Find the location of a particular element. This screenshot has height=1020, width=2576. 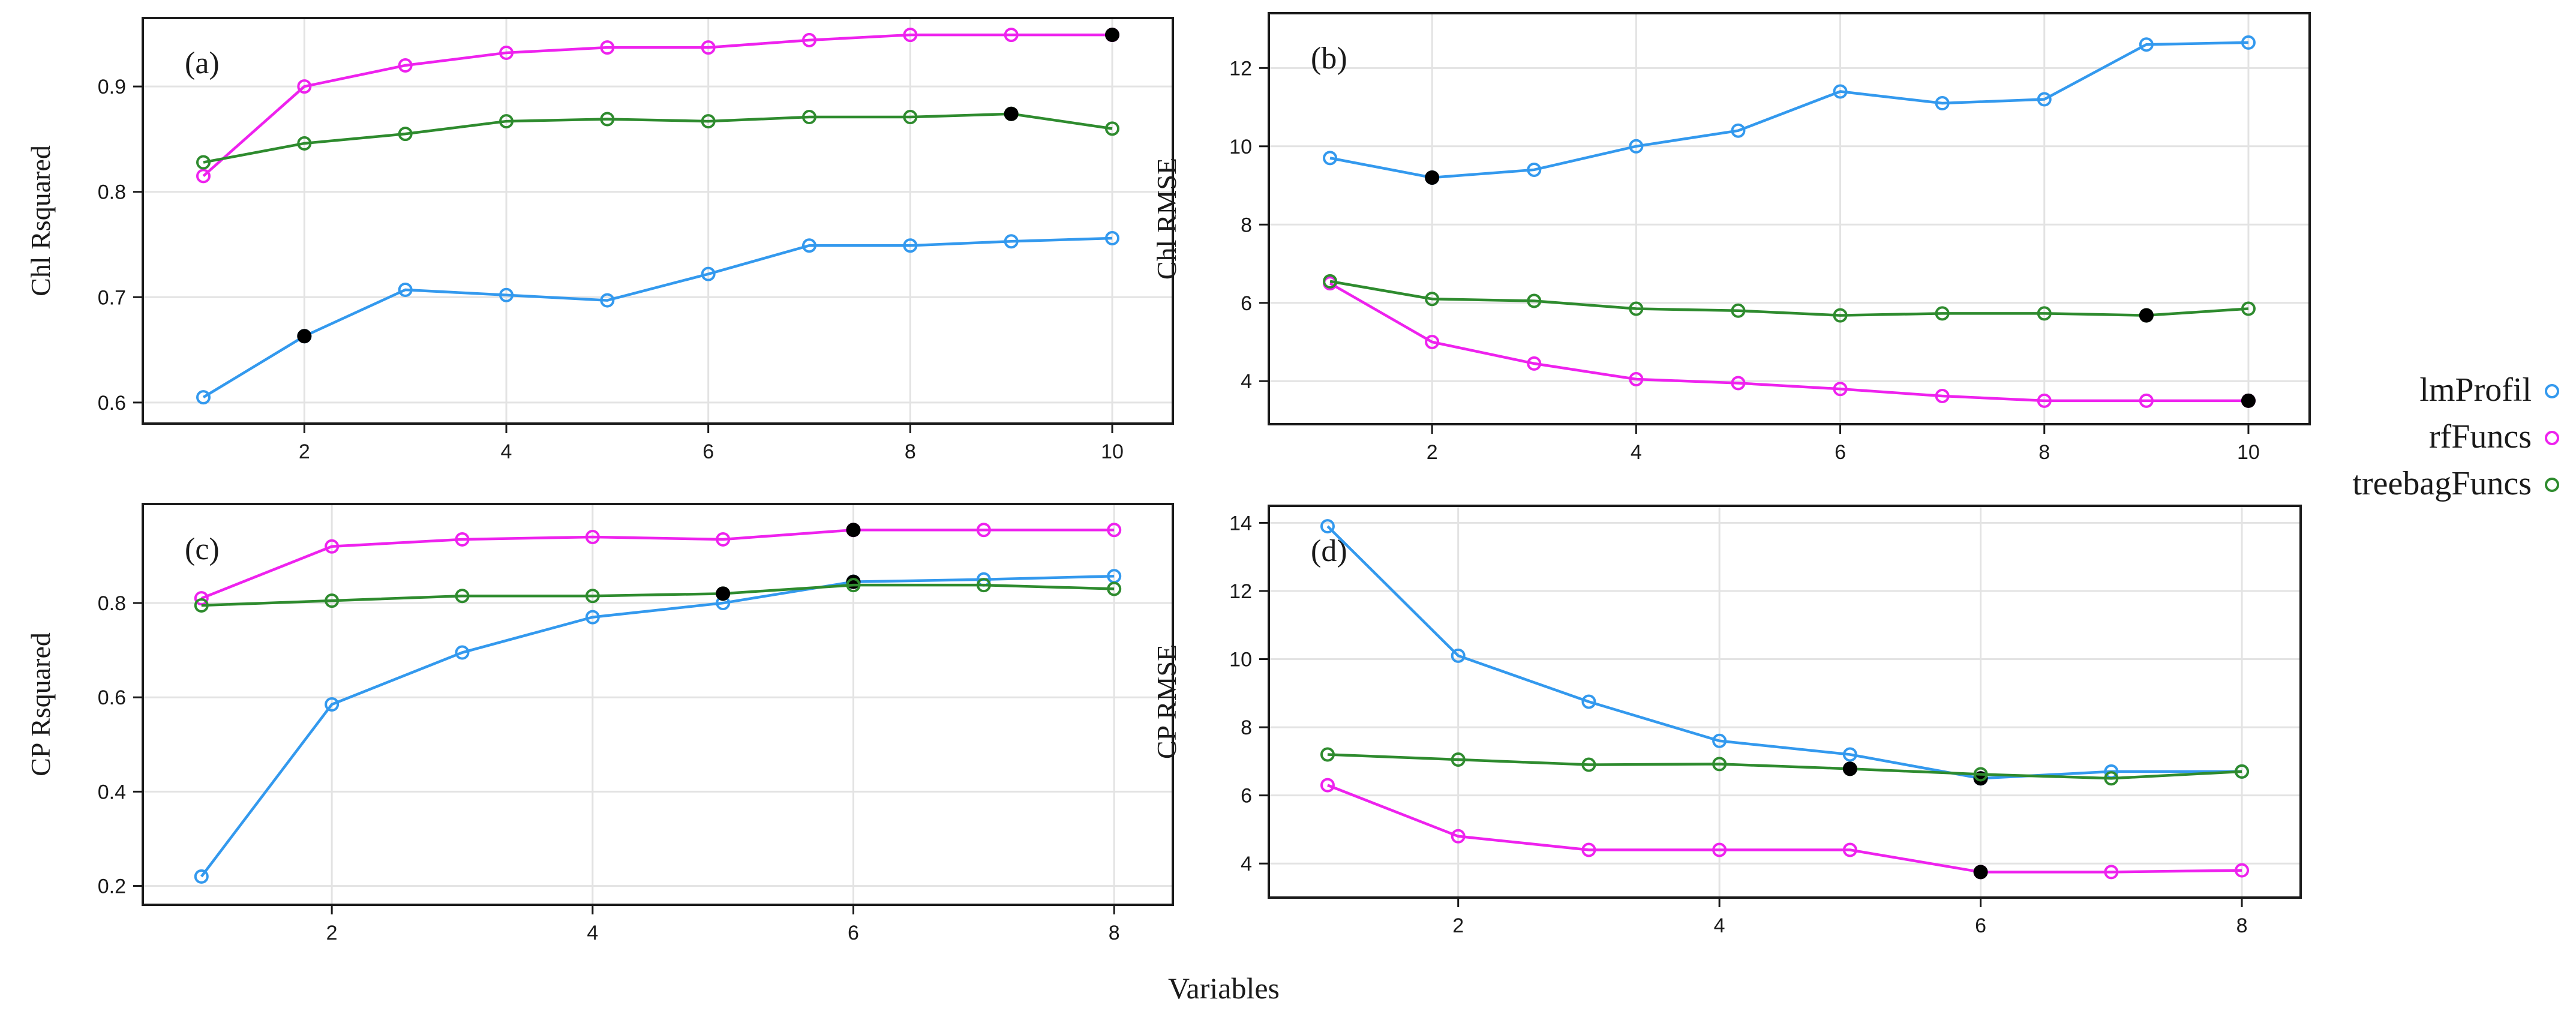

y-tick-label: 12 is located at coordinates (1240, 591).